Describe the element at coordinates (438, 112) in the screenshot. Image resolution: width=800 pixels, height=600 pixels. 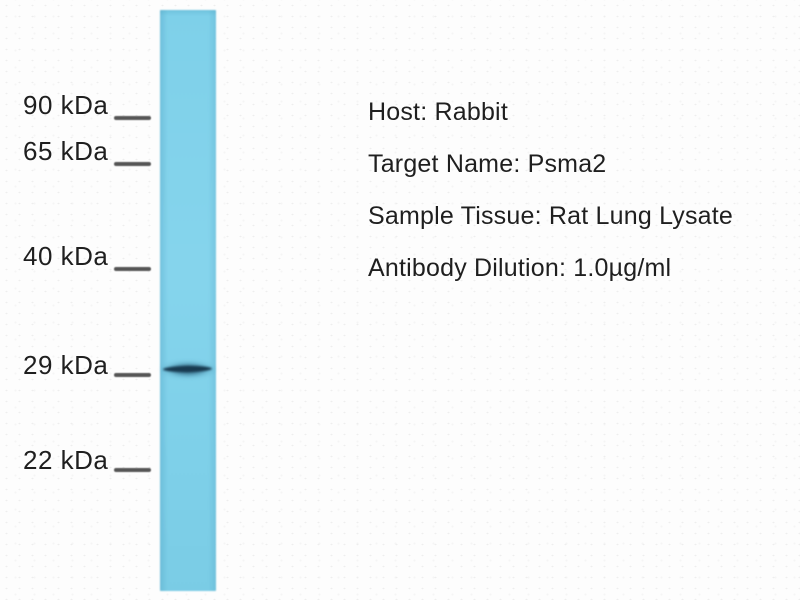
I see `annotation-host: Host: Rabbit` at that location.